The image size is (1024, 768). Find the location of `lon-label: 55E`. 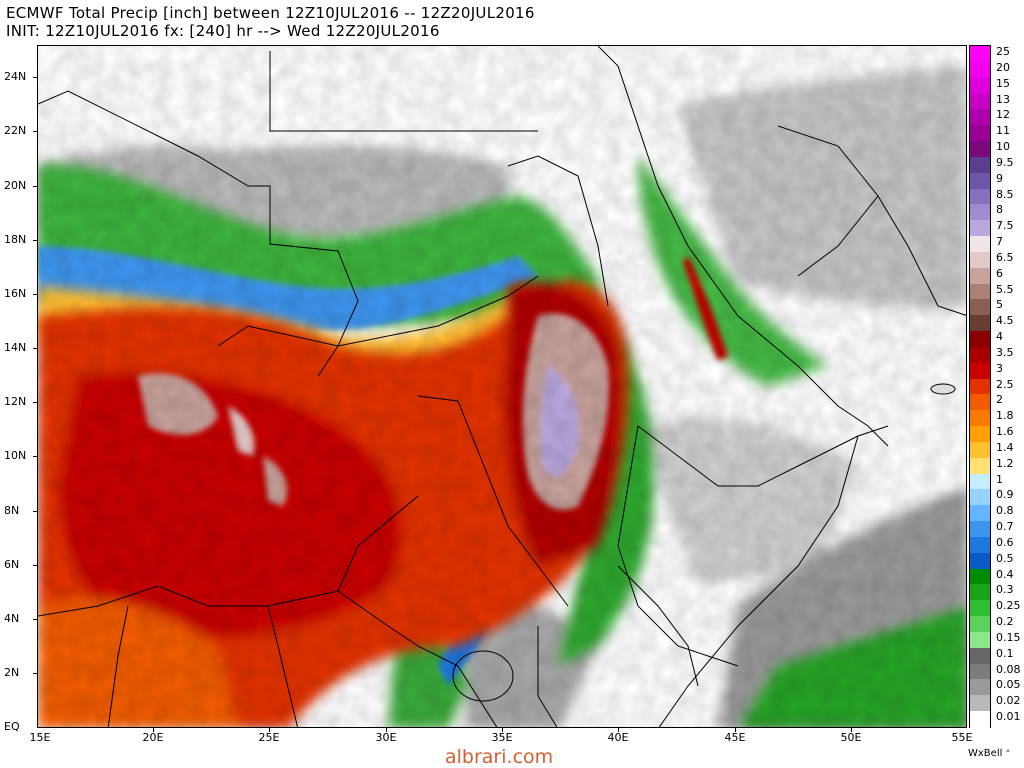

lon-label: 55E is located at coordinates (962, 737).